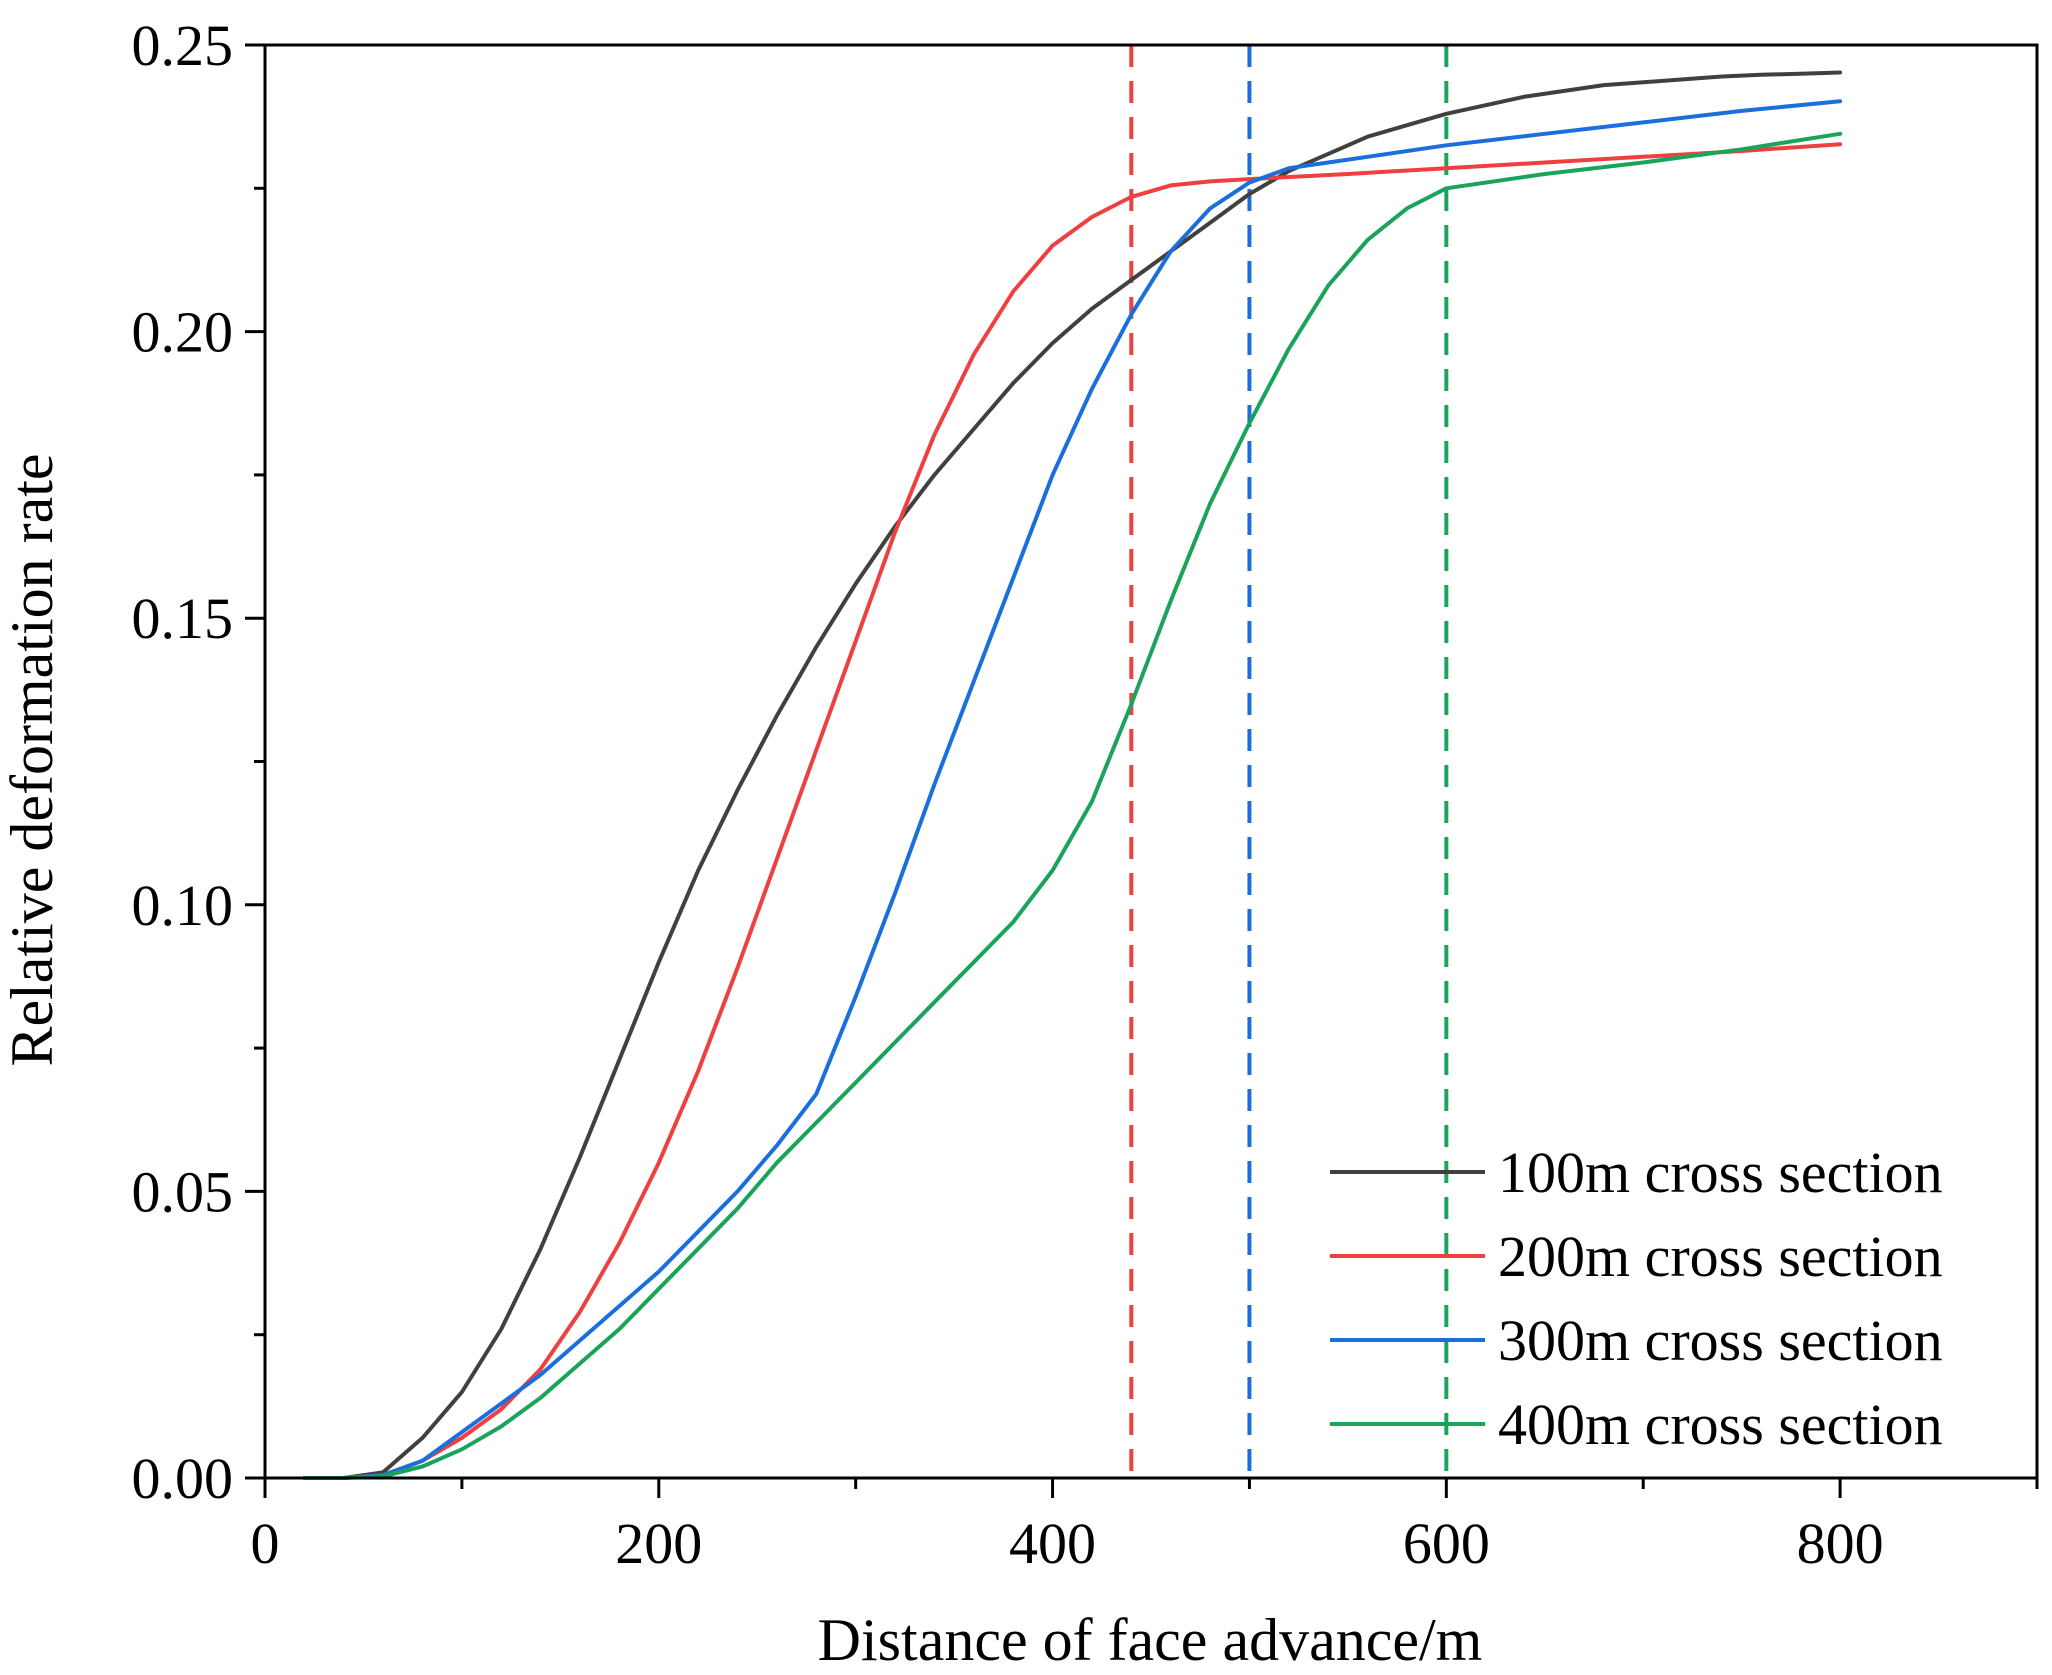 The width and height of the screenshot is (2052, 1675). I want to click on y-tick-label: 0.10, so click(183, 905).